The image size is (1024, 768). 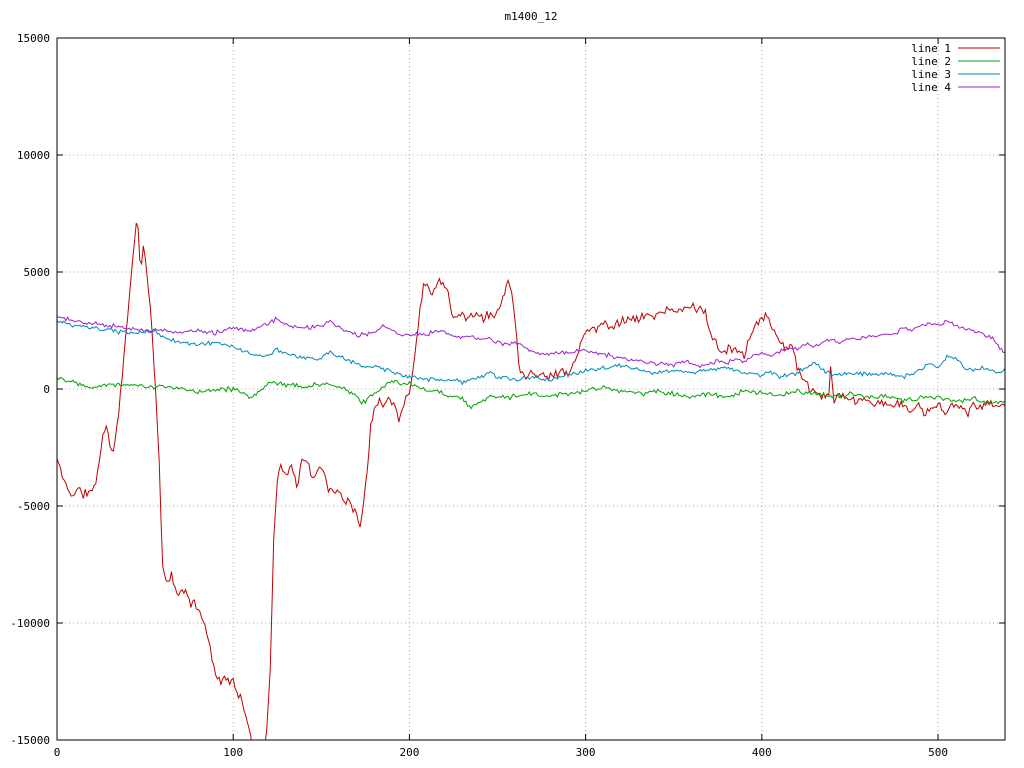 What do you see at coordinates (955, 87) in the screenshot?
I see `legend-entry: line 4` at bounding box center [955, 87].